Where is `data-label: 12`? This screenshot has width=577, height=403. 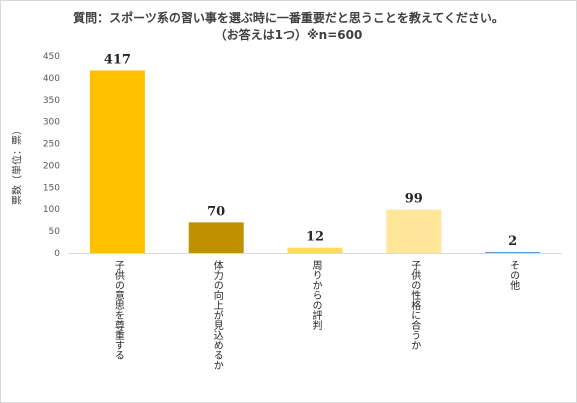 data-label: 12 is located at coordinates (315, 237).